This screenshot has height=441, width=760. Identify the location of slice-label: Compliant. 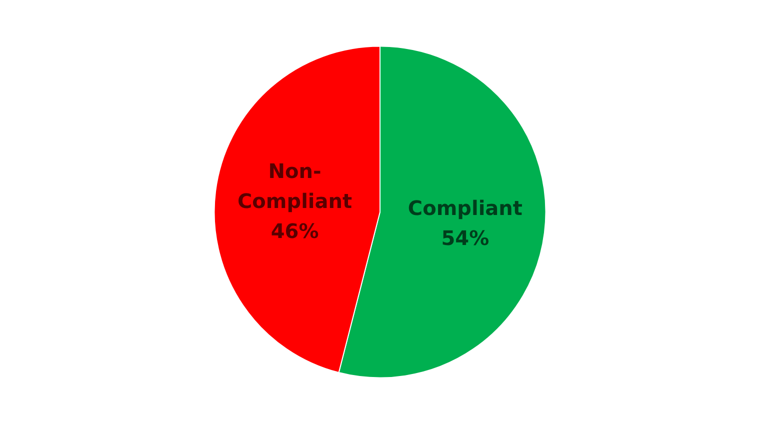
(465, 208).